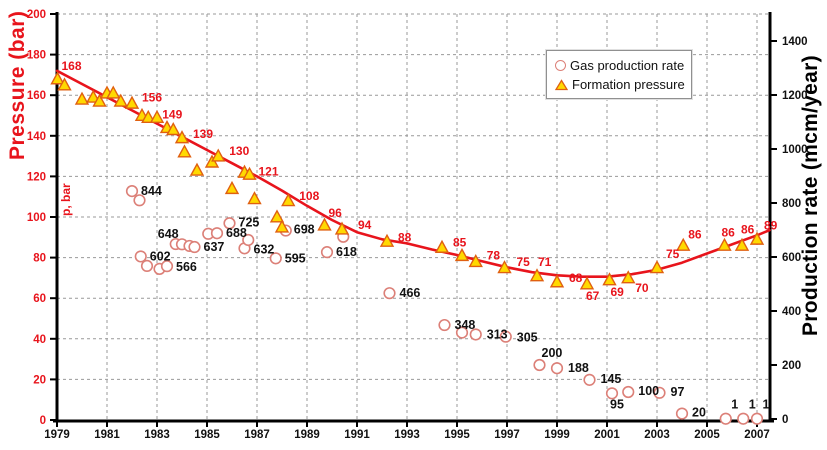  Describe the element at coordinates (627, 65) in the screenshot. I see `legend-label-gas-production-rate: Gas production rate` at that location.